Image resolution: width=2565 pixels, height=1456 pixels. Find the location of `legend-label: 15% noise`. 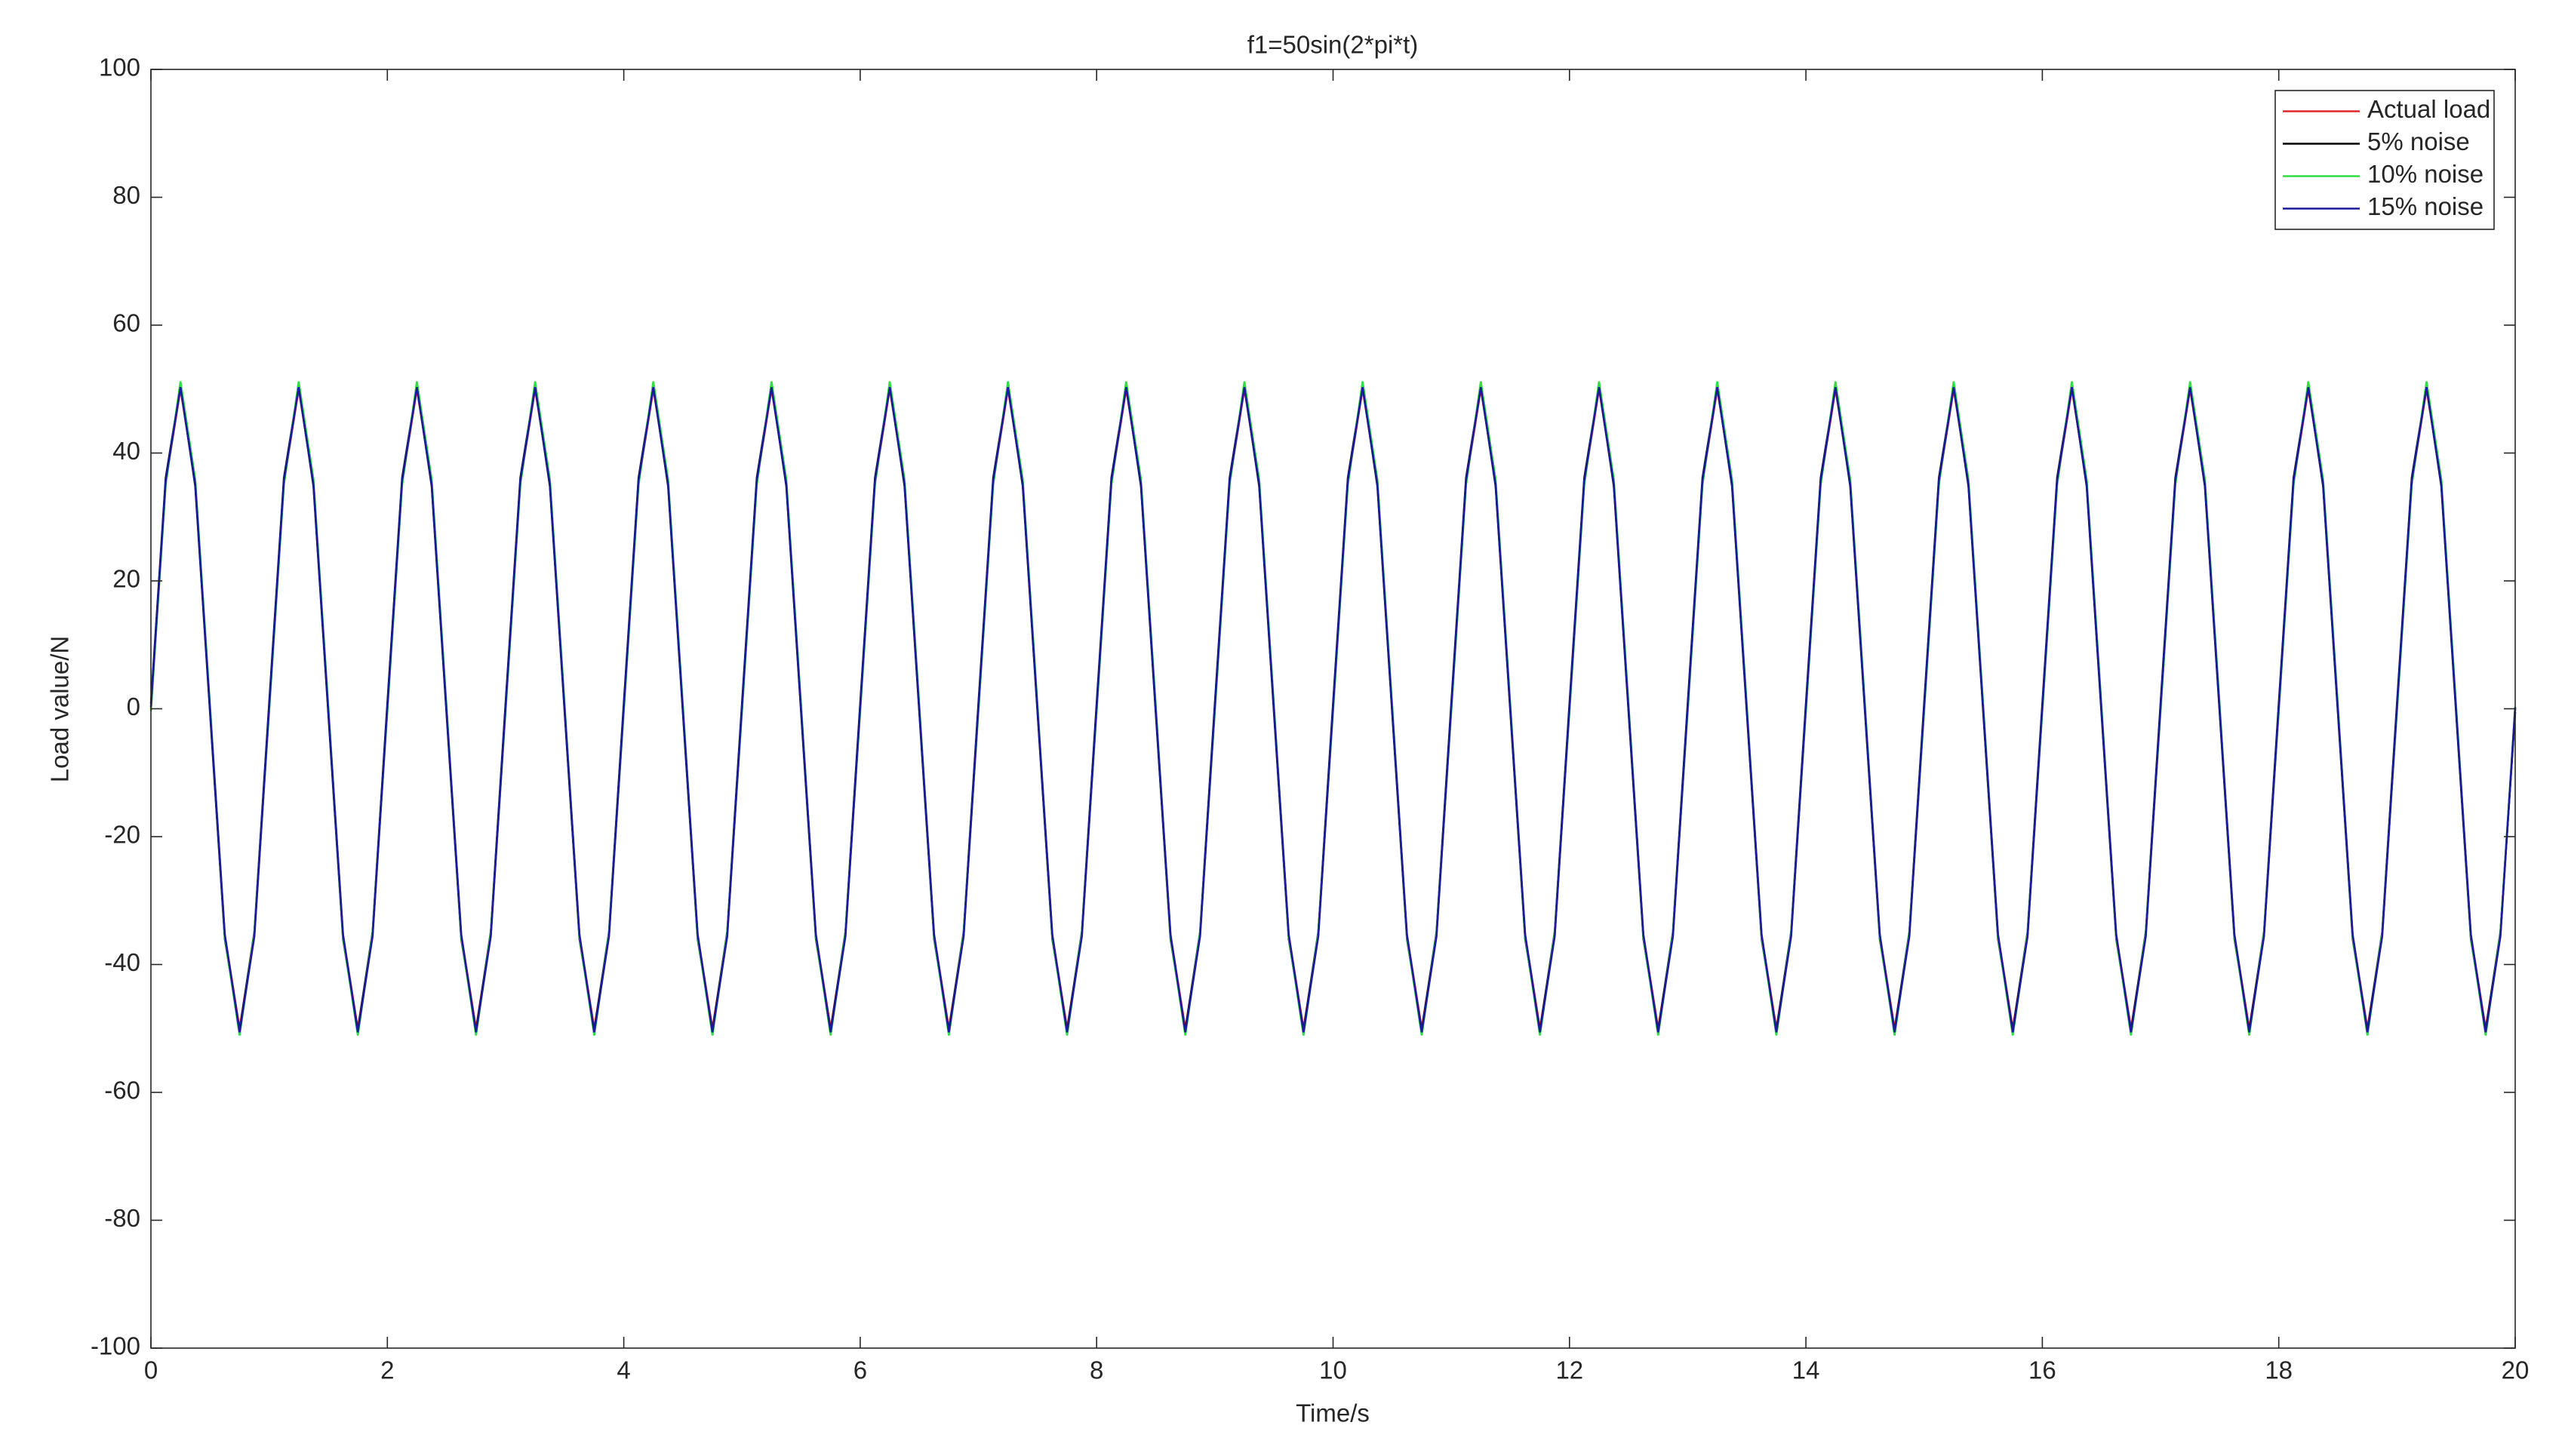

legend-label: 15% noise is located at coordinates (2425, 206).